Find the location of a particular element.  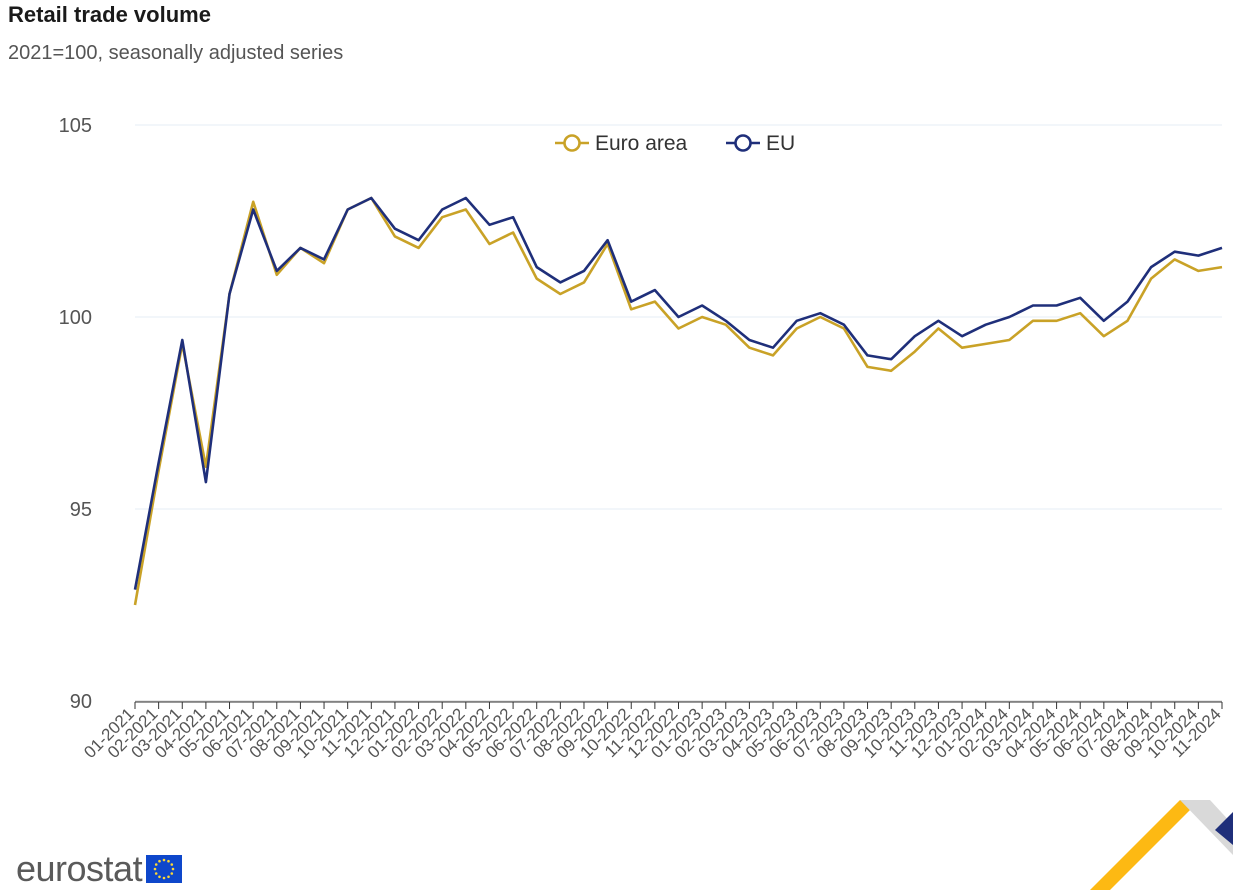

legend-label: Euro area is located at coordinates (641, 143).